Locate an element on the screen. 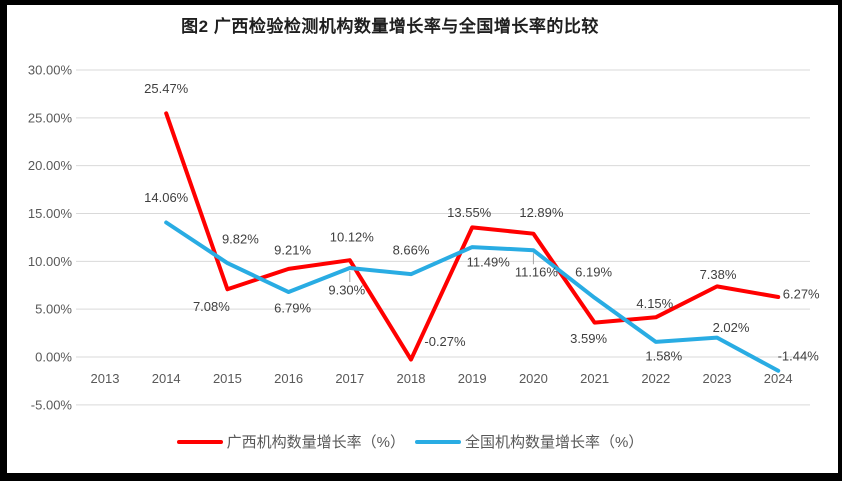  national-data-label: 11.49% is located at coordinates (489, 262).